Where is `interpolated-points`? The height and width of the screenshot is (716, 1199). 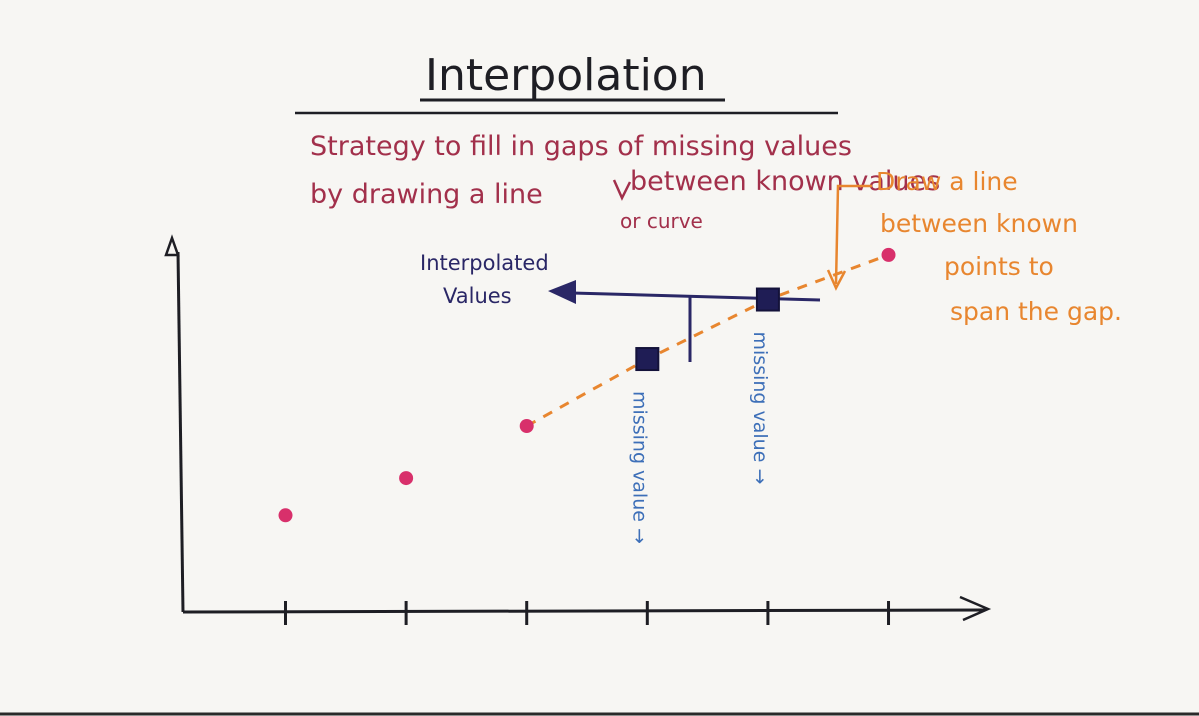
interpolated-points is located at coordinates (707, 329).